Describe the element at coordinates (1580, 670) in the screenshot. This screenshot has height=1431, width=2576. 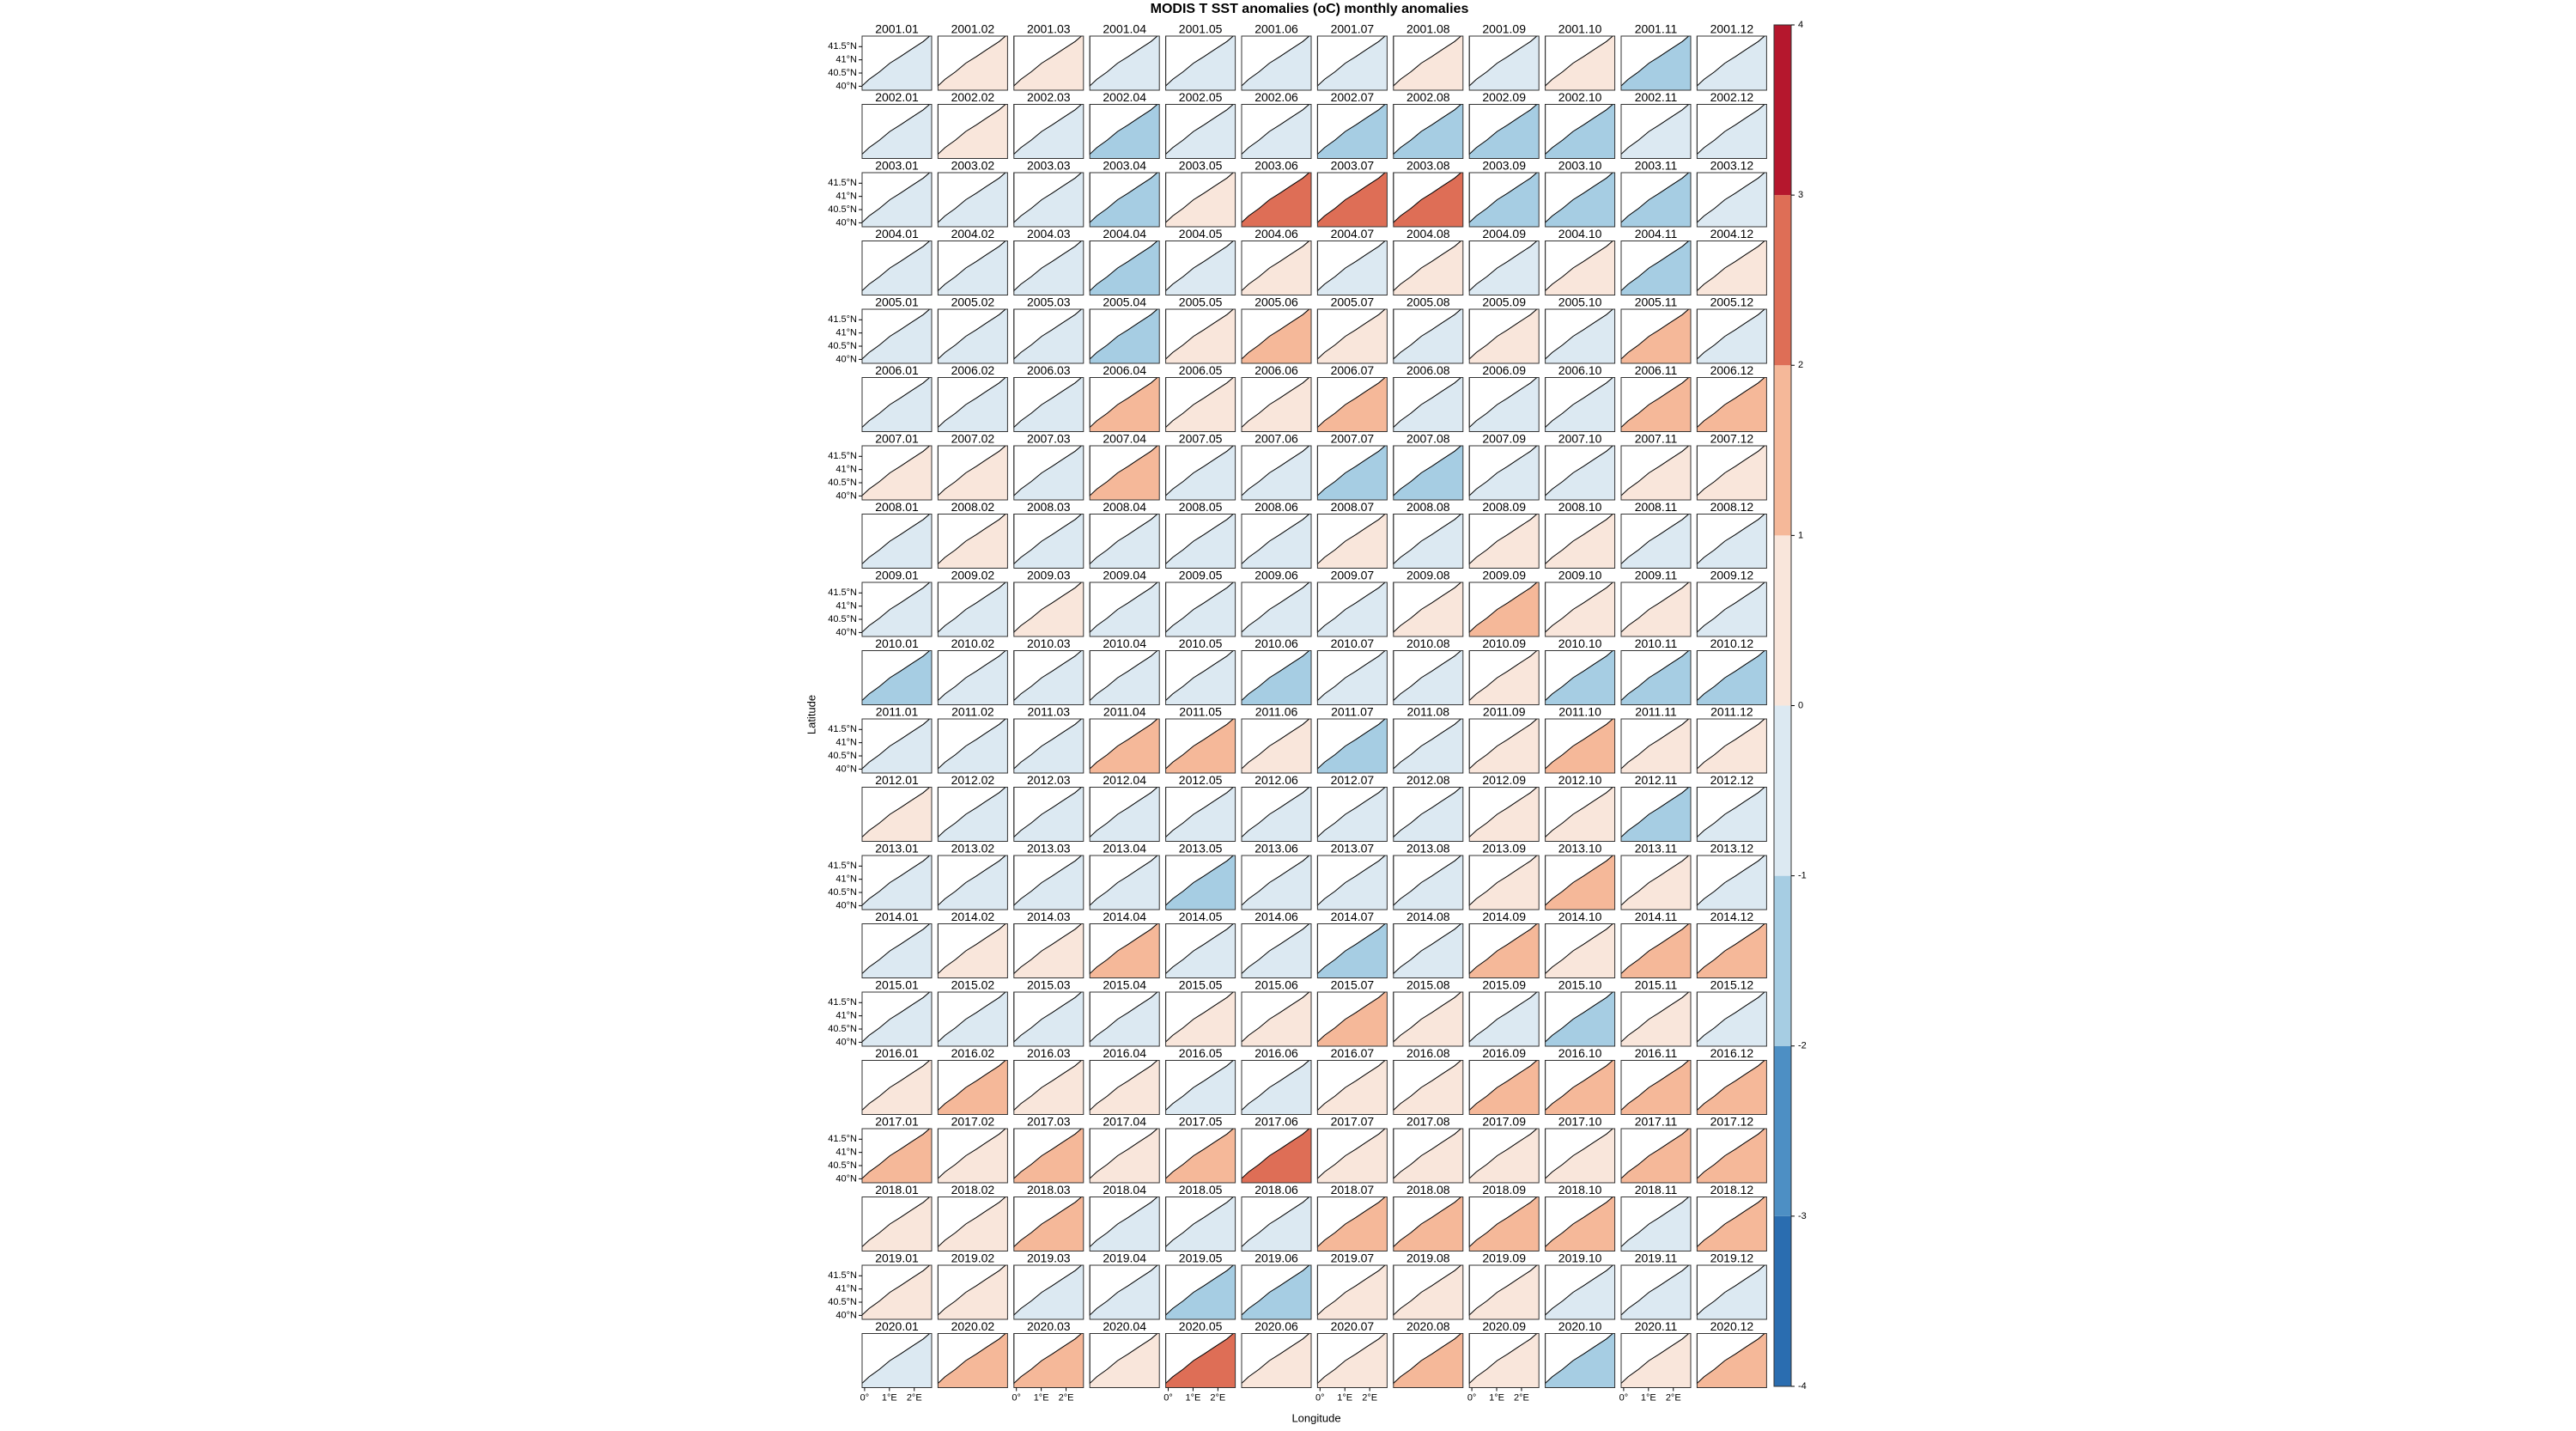
I see `map-panel: 2010.10` at that location.